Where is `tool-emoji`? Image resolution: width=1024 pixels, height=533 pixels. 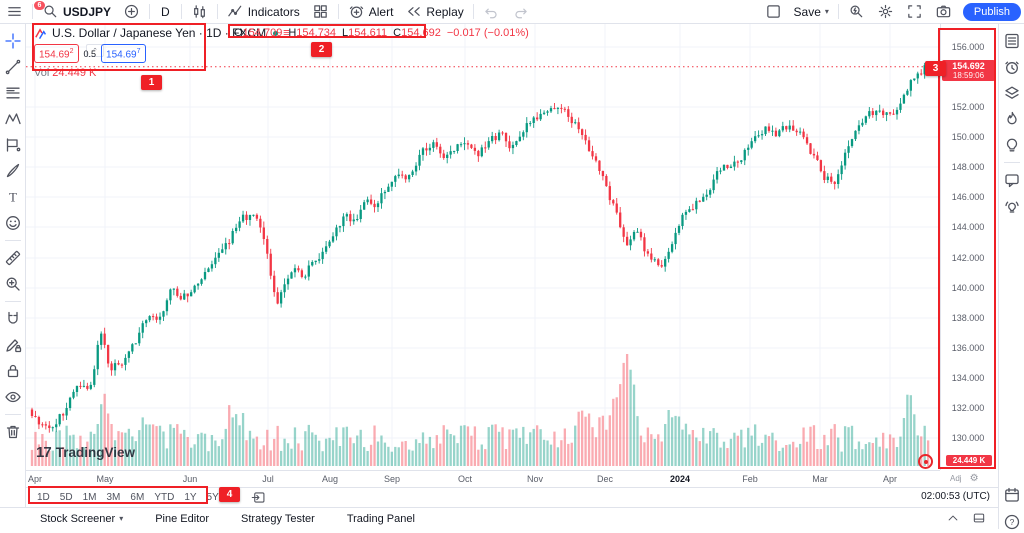 tool-emoji is located at coordinates (13, 223).